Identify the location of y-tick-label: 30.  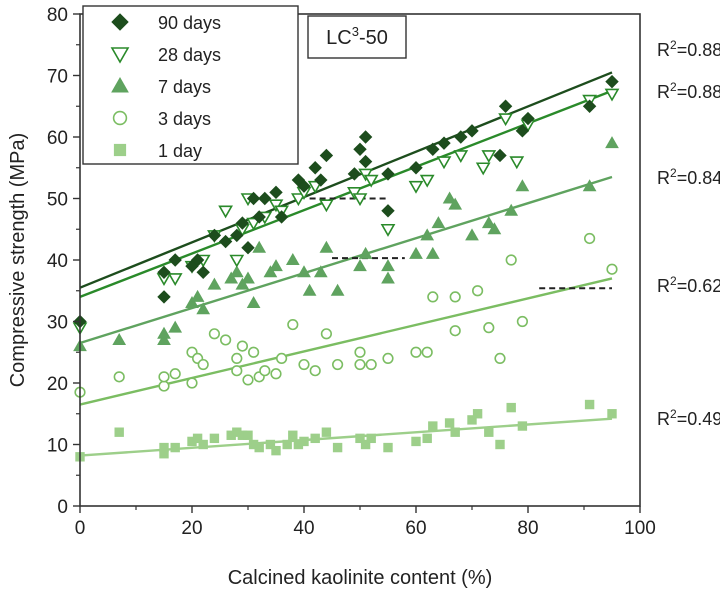
(57, 323).